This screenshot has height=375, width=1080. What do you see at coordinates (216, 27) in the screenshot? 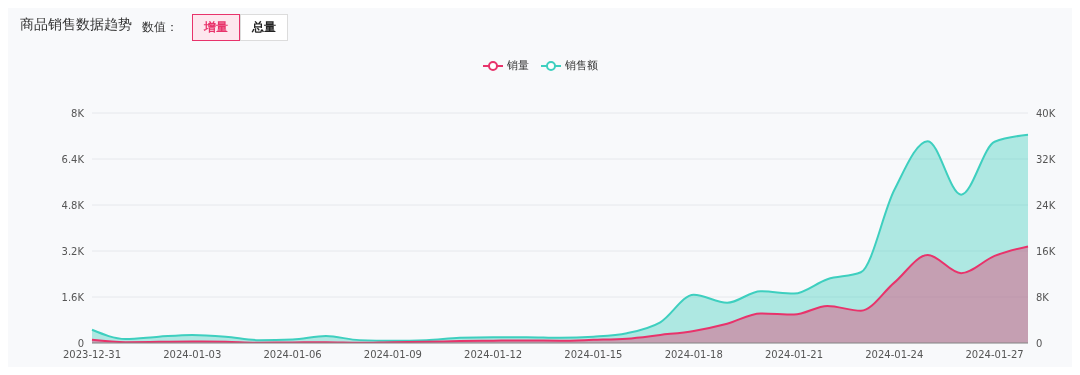
I see `text: 增量` at bounding box center [216, 27].